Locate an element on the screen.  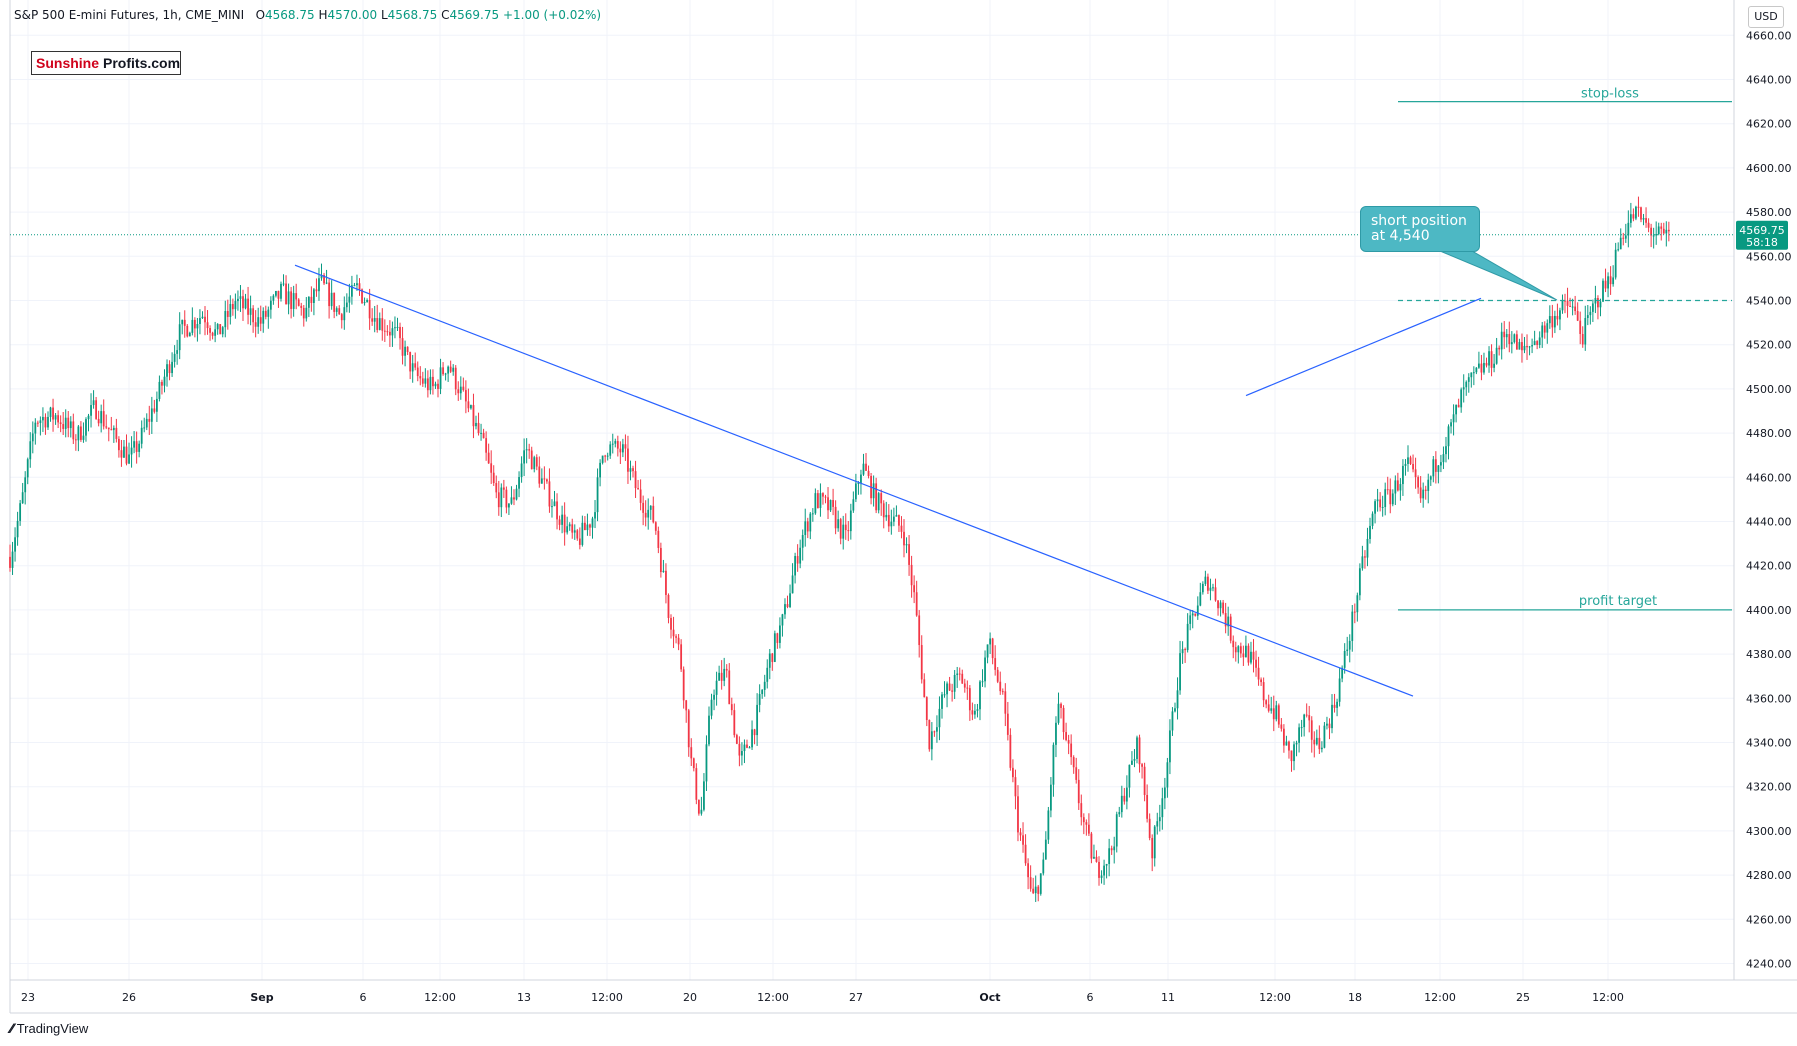
profit-target-label: profit target is located at coordinates (1618, 601).